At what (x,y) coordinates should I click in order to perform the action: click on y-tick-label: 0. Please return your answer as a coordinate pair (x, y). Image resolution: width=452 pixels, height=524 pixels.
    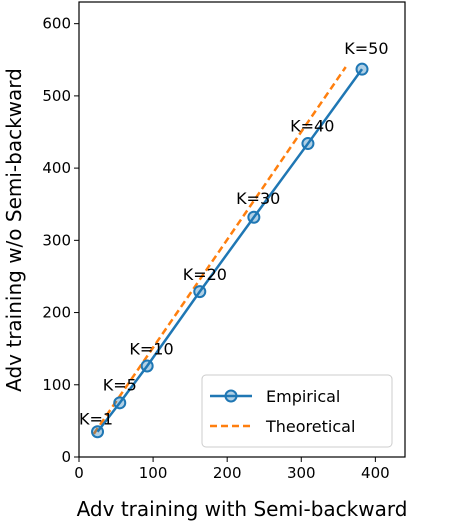
    Looking at the image, I should click on (66, 457).